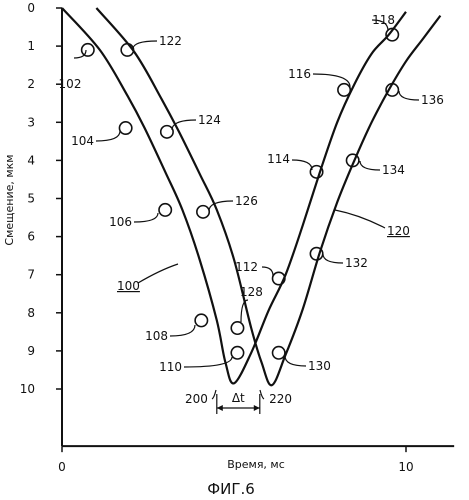  I want to click on point-label: 108, so click(156, 336).